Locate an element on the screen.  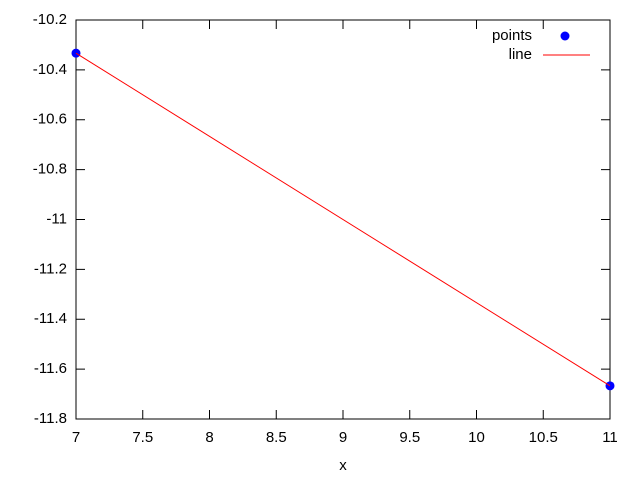
y-tick-label: -10.4 is located at coordinates (50, 69).